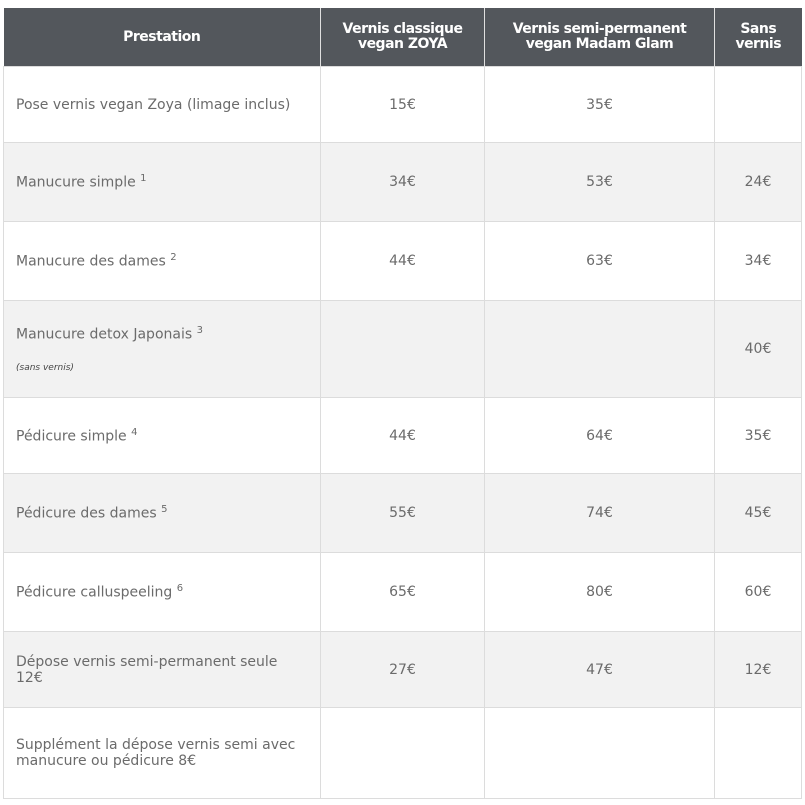 This screenshot has height=805, width=805. Describe the element at coordinates (599, 261) in the screenshot. I see `price-semi: 63€` at that location.